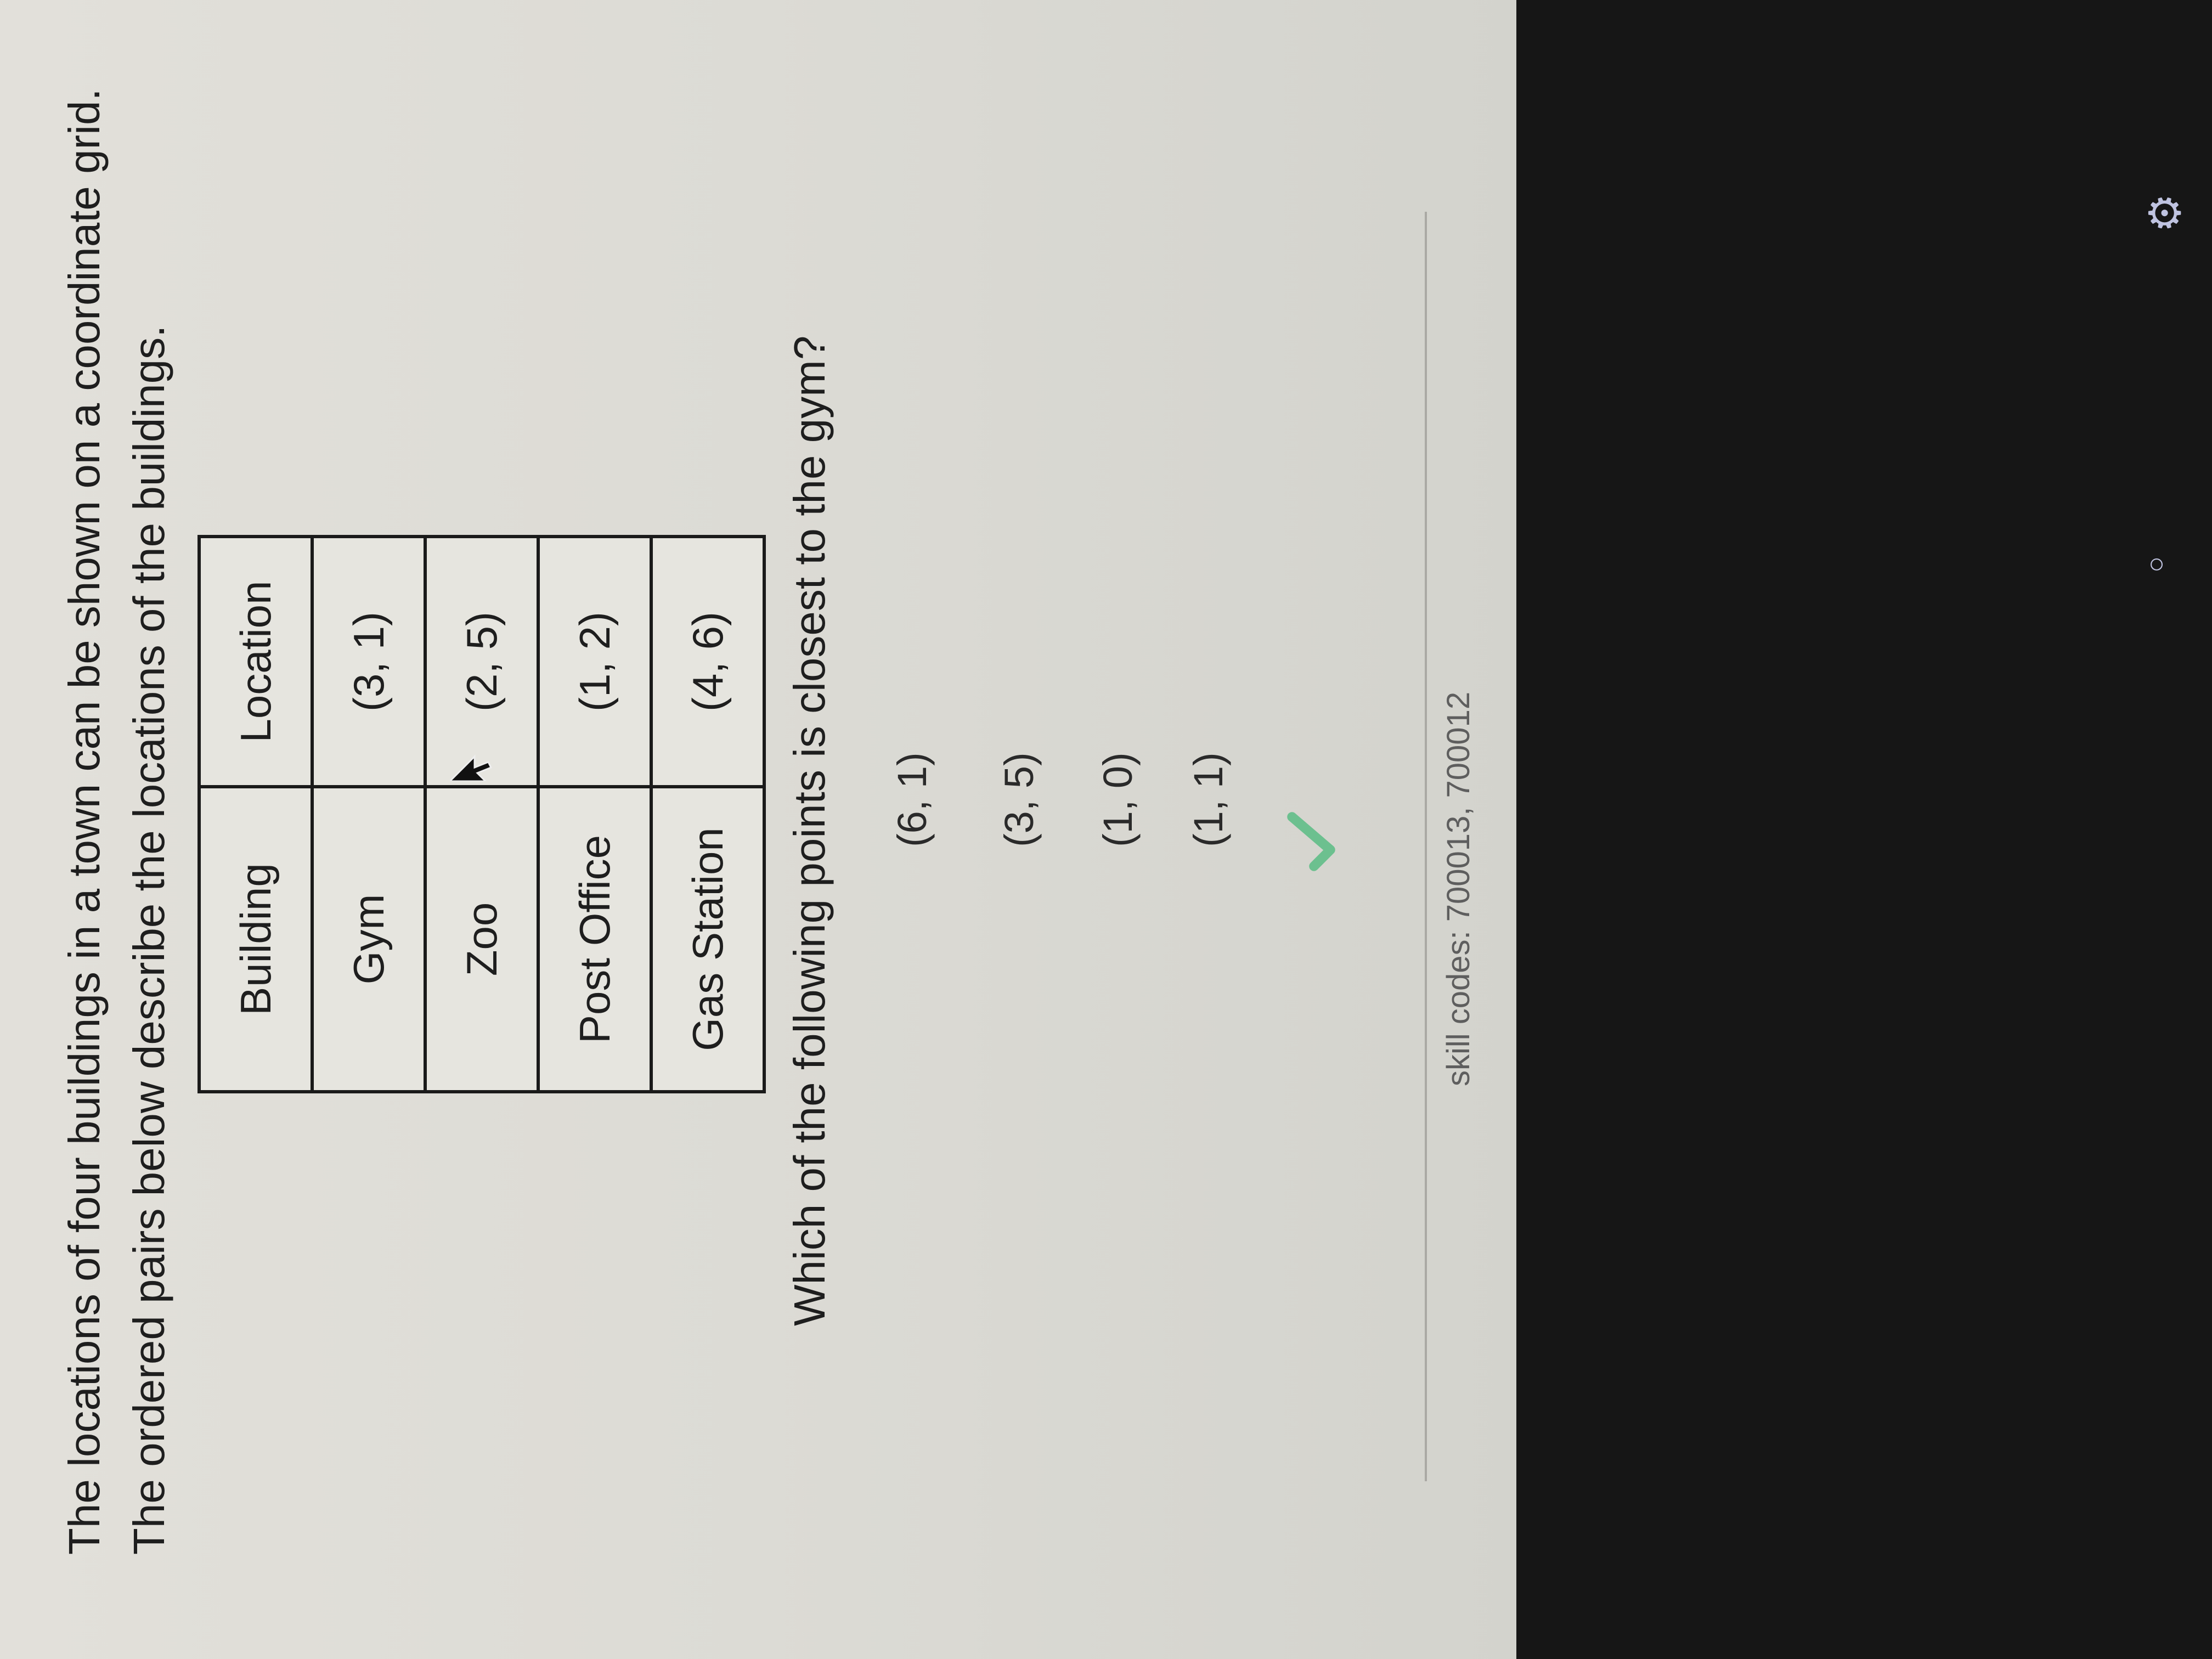  Describe the element at coordinates (472, 768) in the screenshot. I see `mouse-cursor-icon` at that location.